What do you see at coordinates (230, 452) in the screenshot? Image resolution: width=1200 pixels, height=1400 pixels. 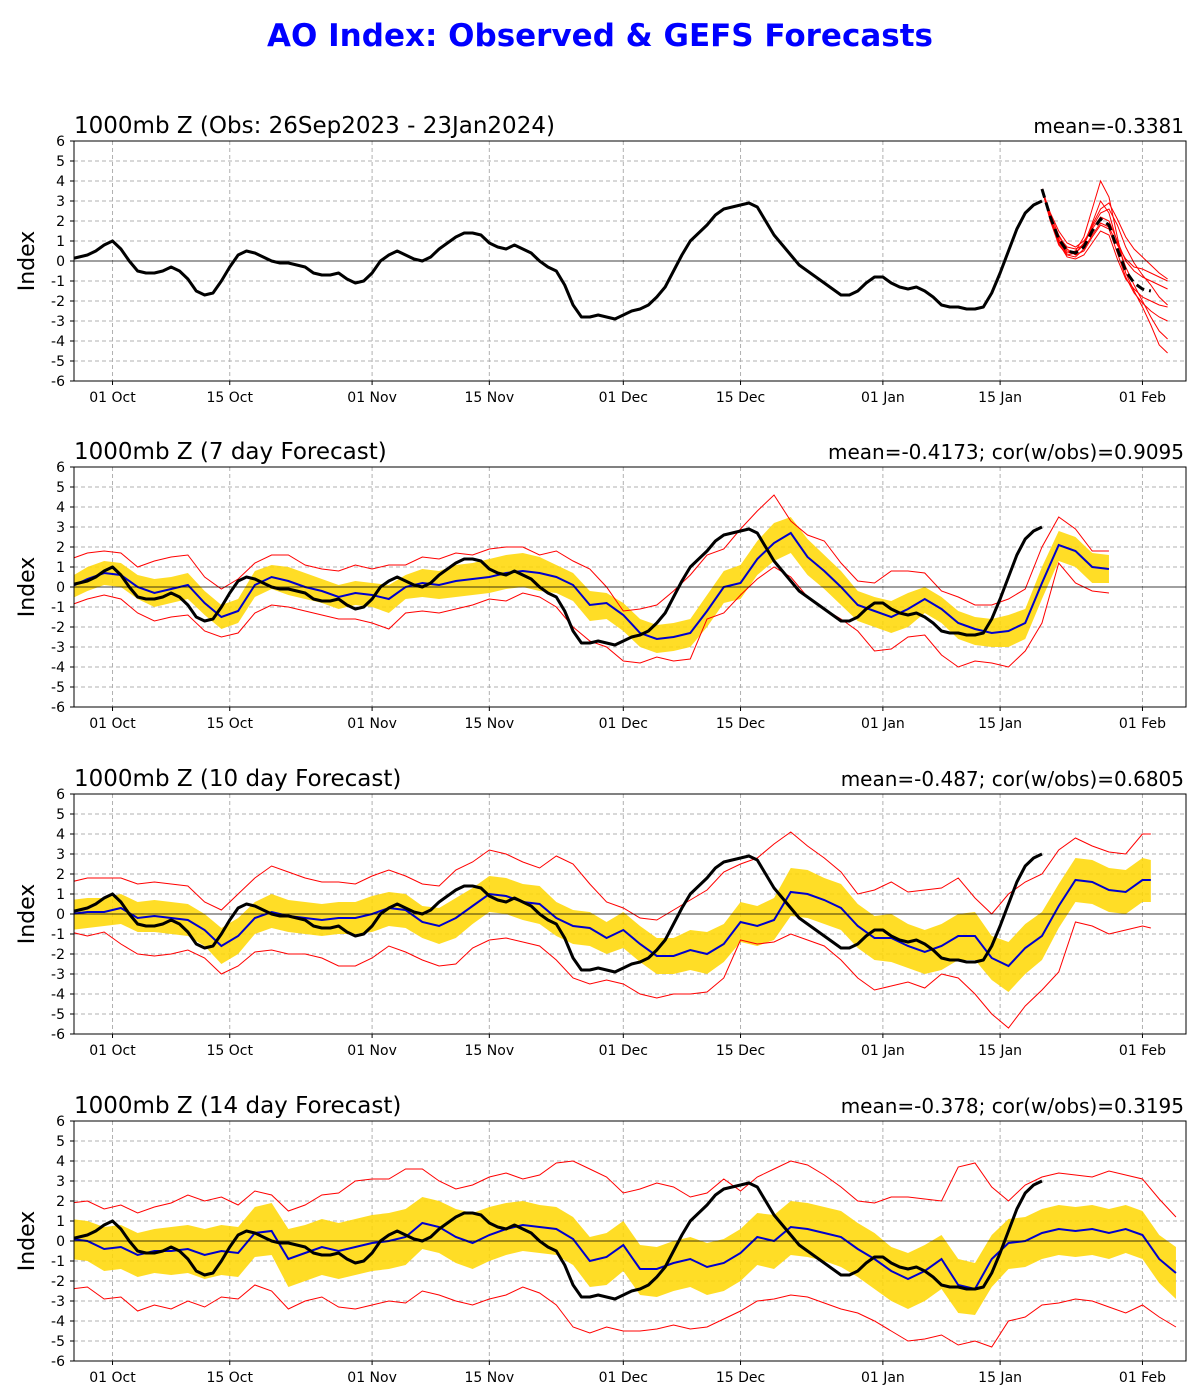 I see `panel-title: 1000mb Z (7 day Forecast)` at bounding box center [230, 452].